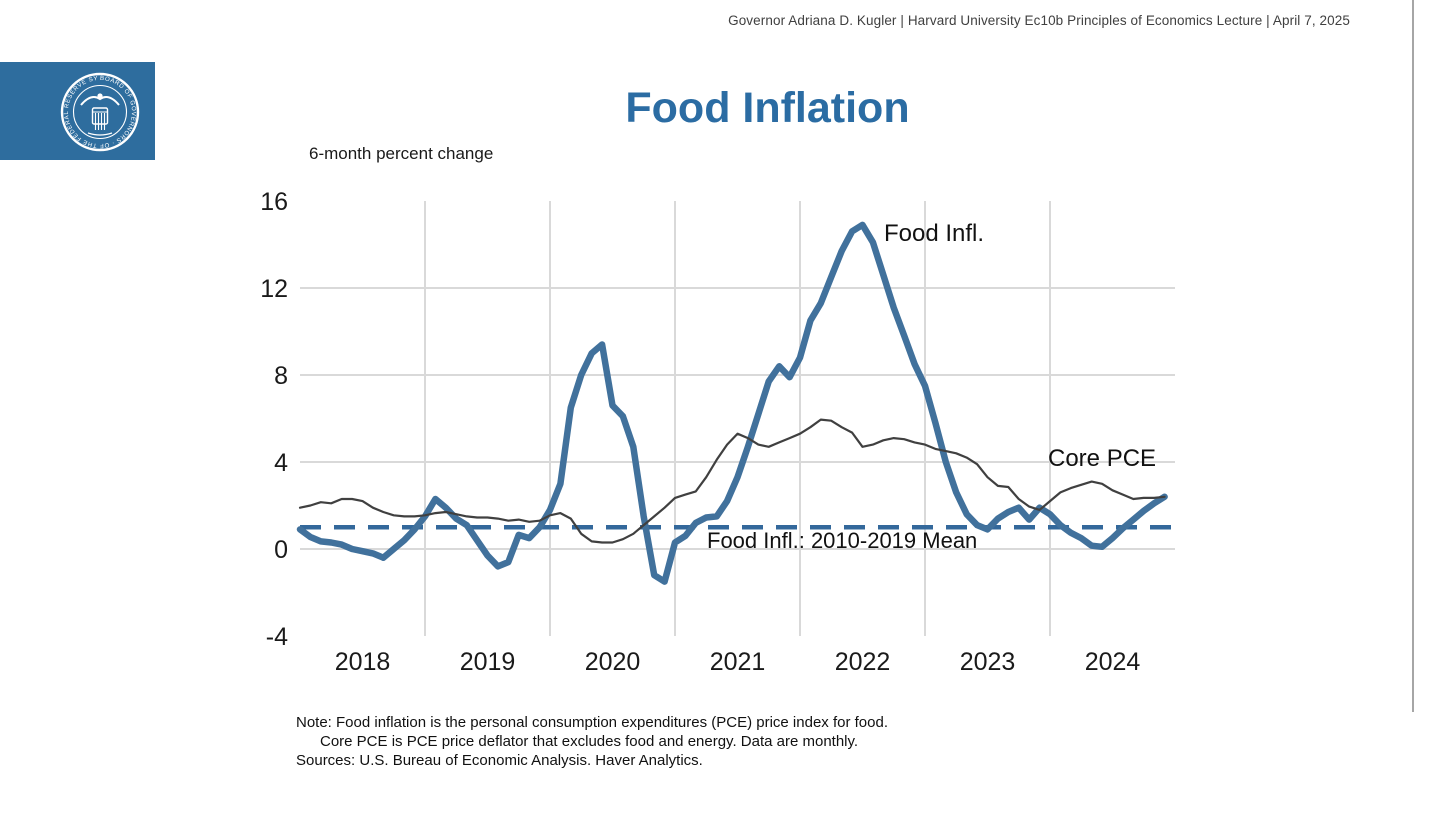 The image size is (1456, 817). Describe the element at coordinates (988, 662) in the screenshot. I see `x-axis-tick-label: 2023` at that location.